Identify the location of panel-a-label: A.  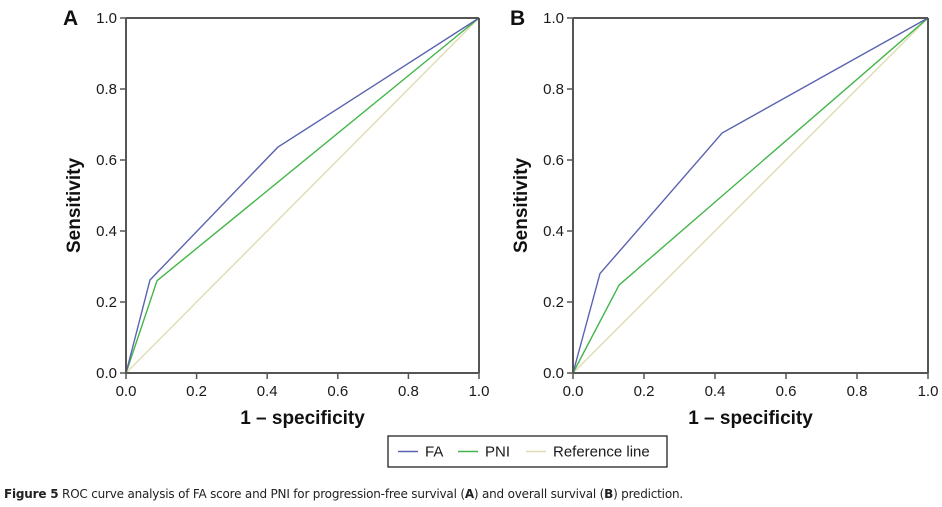
(70, 18).